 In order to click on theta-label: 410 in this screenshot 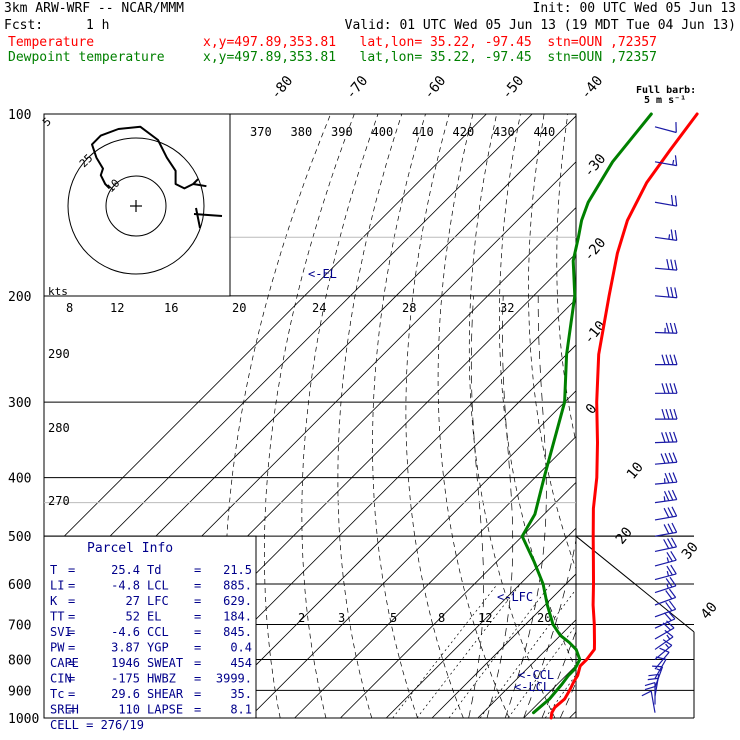, I will do `click(423, 132)`.